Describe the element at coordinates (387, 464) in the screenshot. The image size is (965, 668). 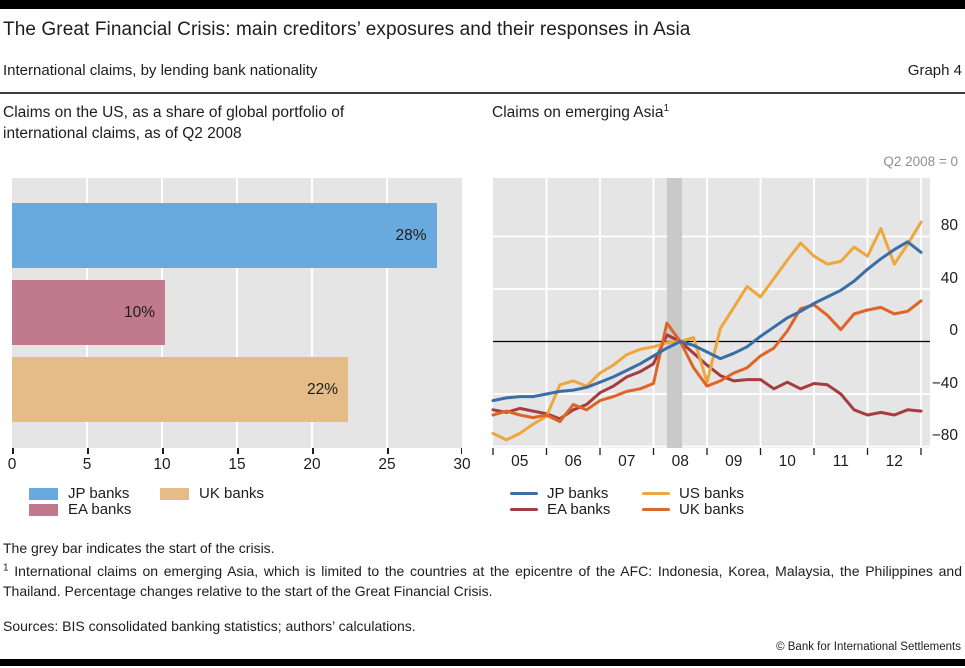
I see `x-axis-tick-label: 25` at that location.